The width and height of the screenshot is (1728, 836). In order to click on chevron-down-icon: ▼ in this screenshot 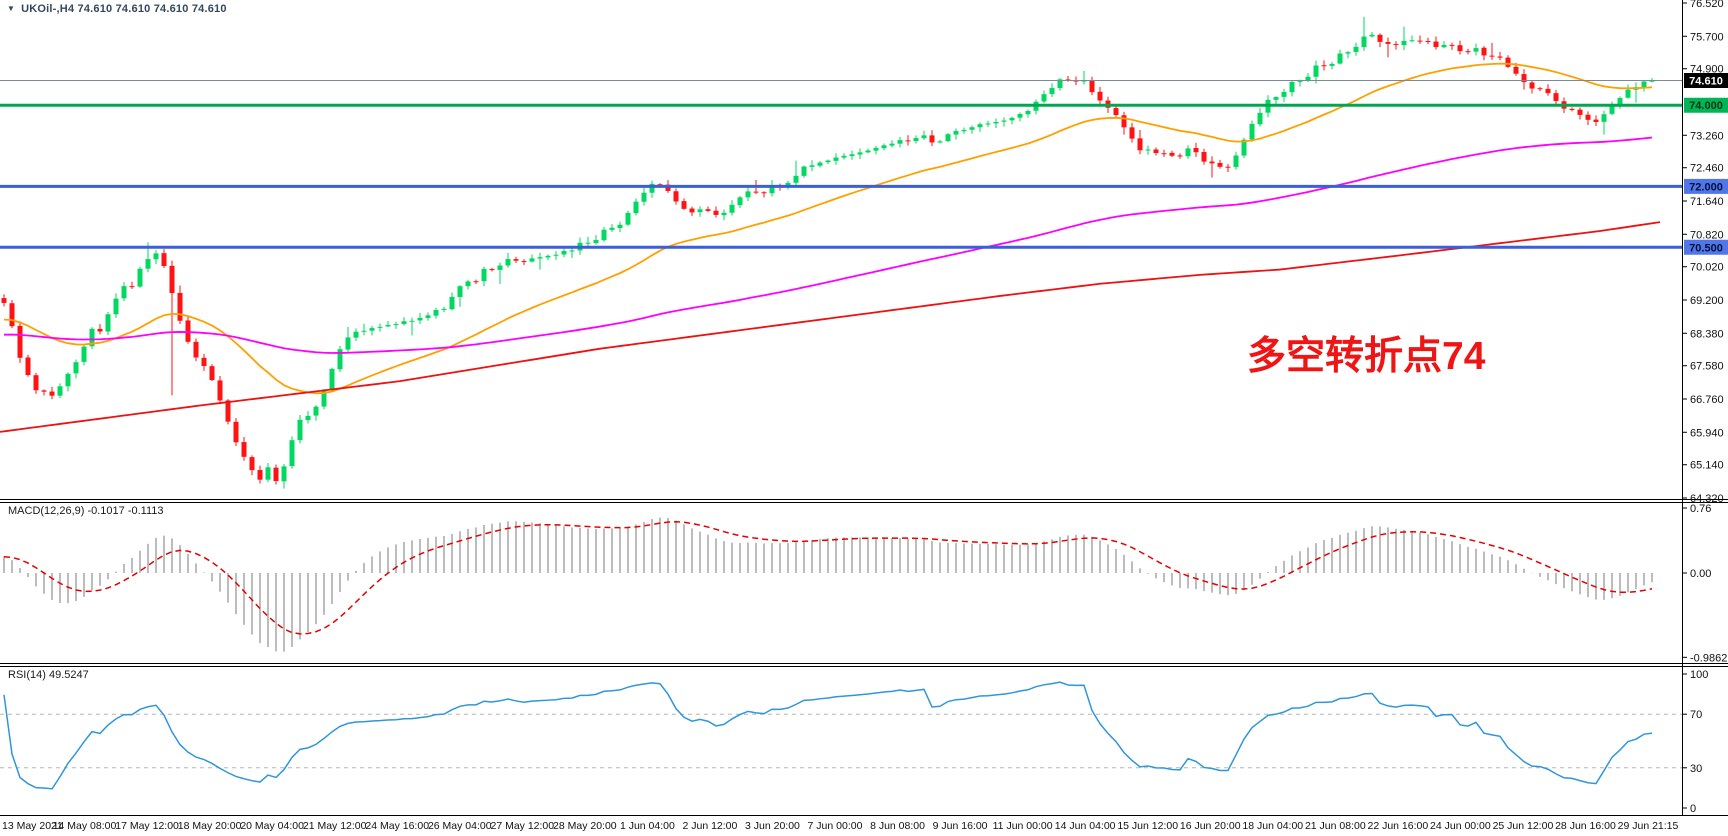, I will do `click(11, 8)`.